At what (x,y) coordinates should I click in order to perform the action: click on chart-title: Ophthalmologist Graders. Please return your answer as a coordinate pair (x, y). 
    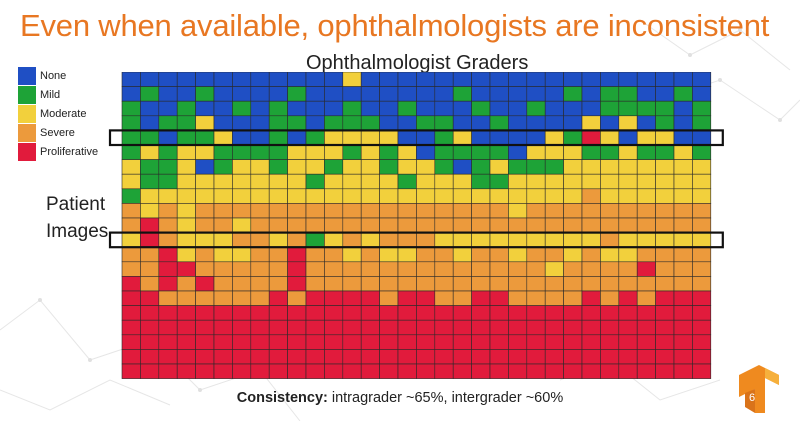
    Looking at the image, I should click on (417, 63).